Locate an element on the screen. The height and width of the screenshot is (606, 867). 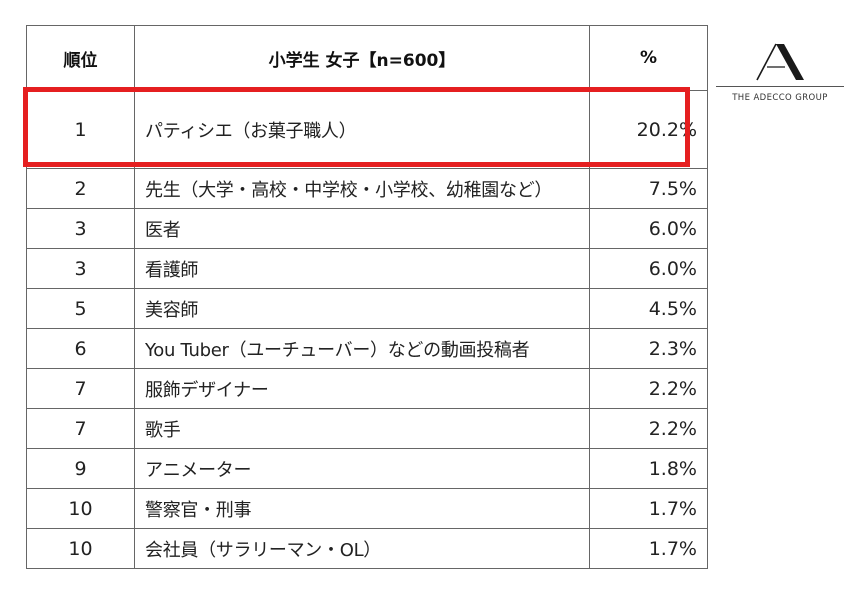
table-row: 3 医者 6.0% is located at coordinates (367, 228).